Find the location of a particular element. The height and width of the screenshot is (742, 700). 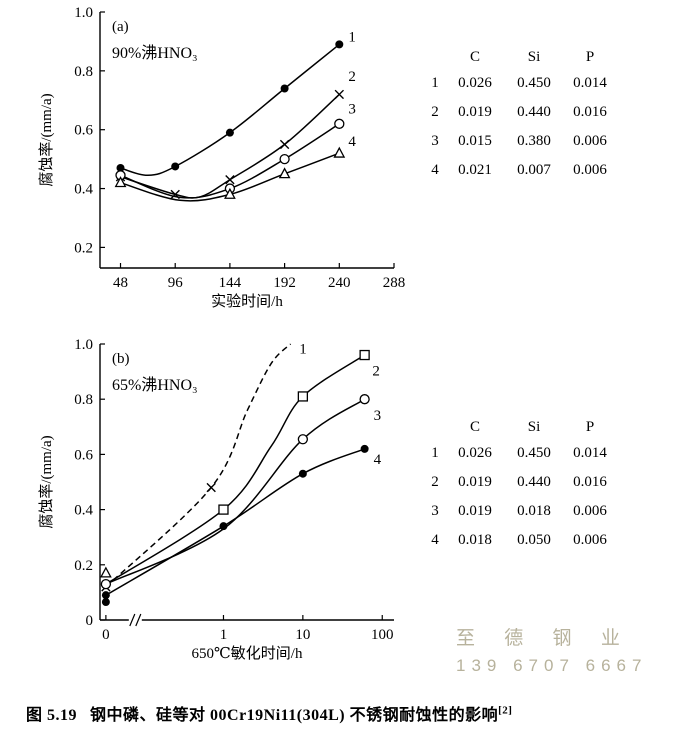

x-tick-label: 240 is located at coordinates (339, 283).